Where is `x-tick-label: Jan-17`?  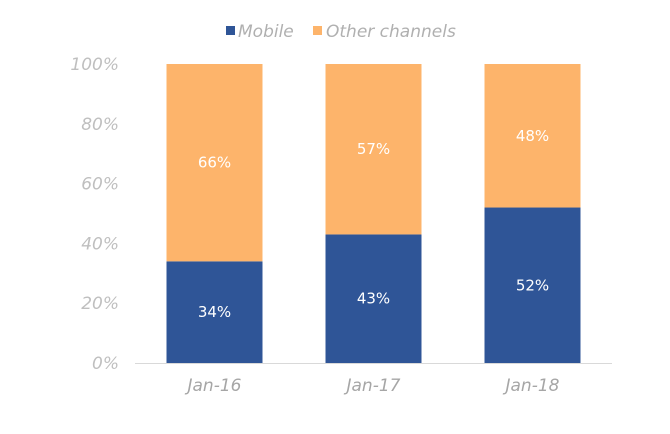
x-tick-label: Jan-17 is located at coordinates (372, 386).